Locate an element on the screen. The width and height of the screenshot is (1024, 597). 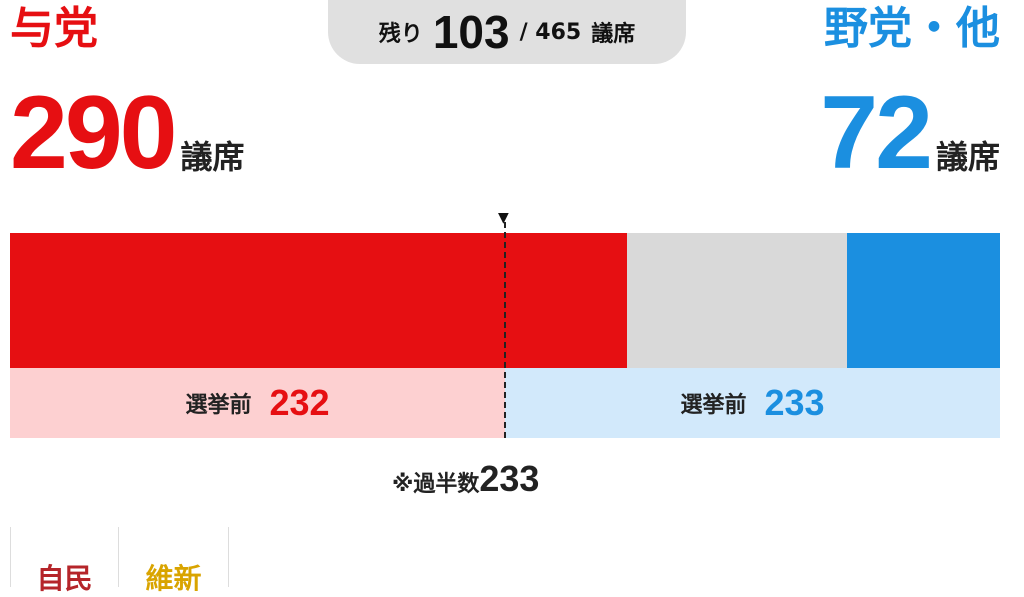
majority-line is located at coordinates (505, 330).